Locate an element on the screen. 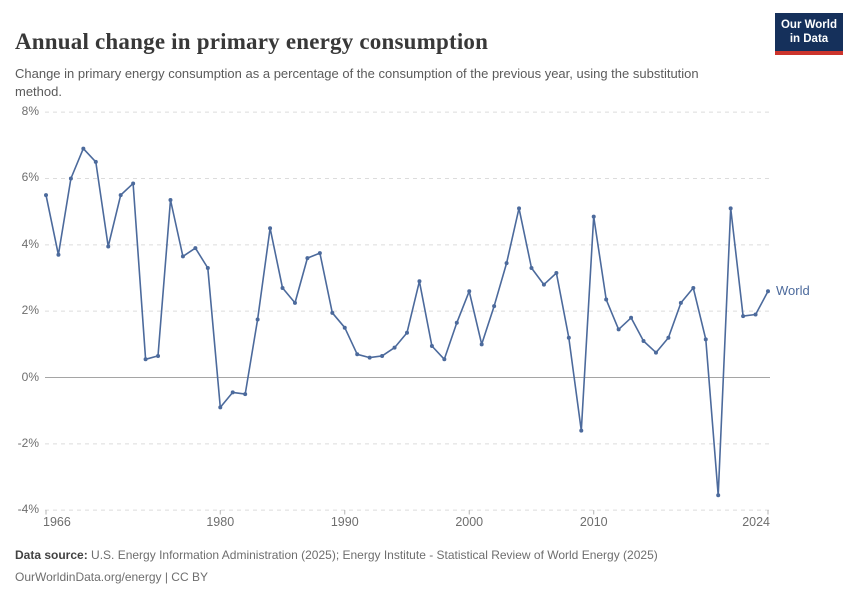  owid-logo-red-bar is located at coordinates (809, 53).